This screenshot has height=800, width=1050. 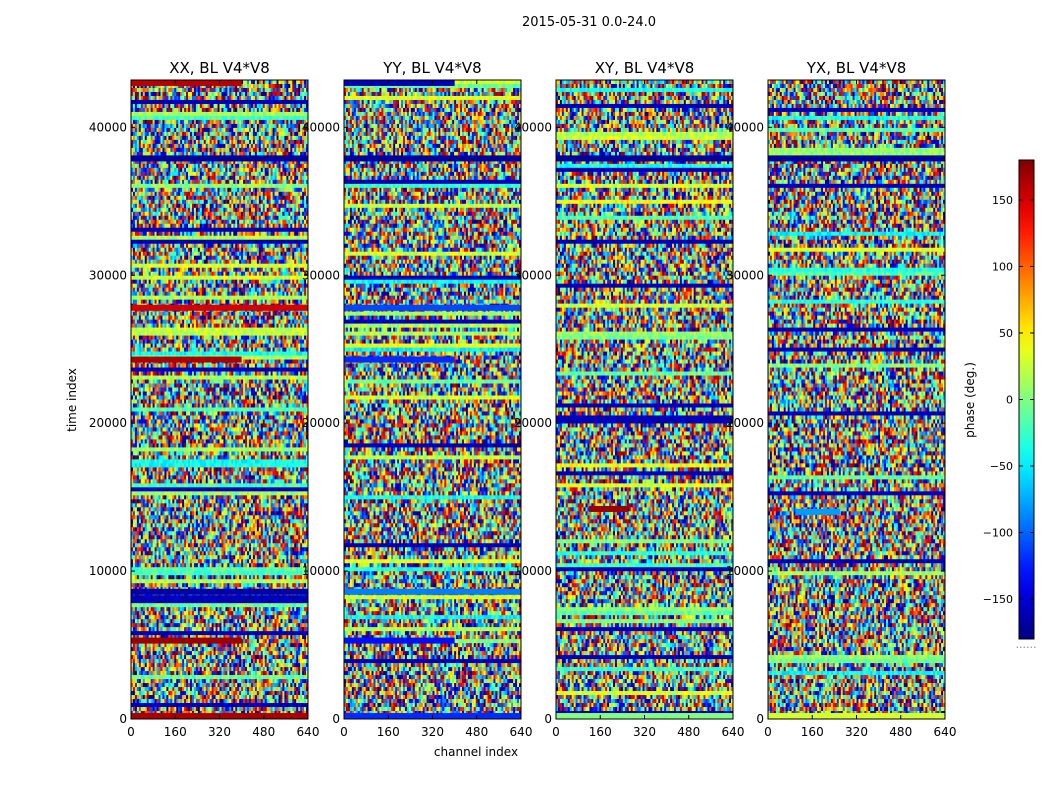 What do you see at coordinates (645, 68) in the screenshot?
I see `panel-title: XY, BL V4*V8` at bounding box center [645, 68].